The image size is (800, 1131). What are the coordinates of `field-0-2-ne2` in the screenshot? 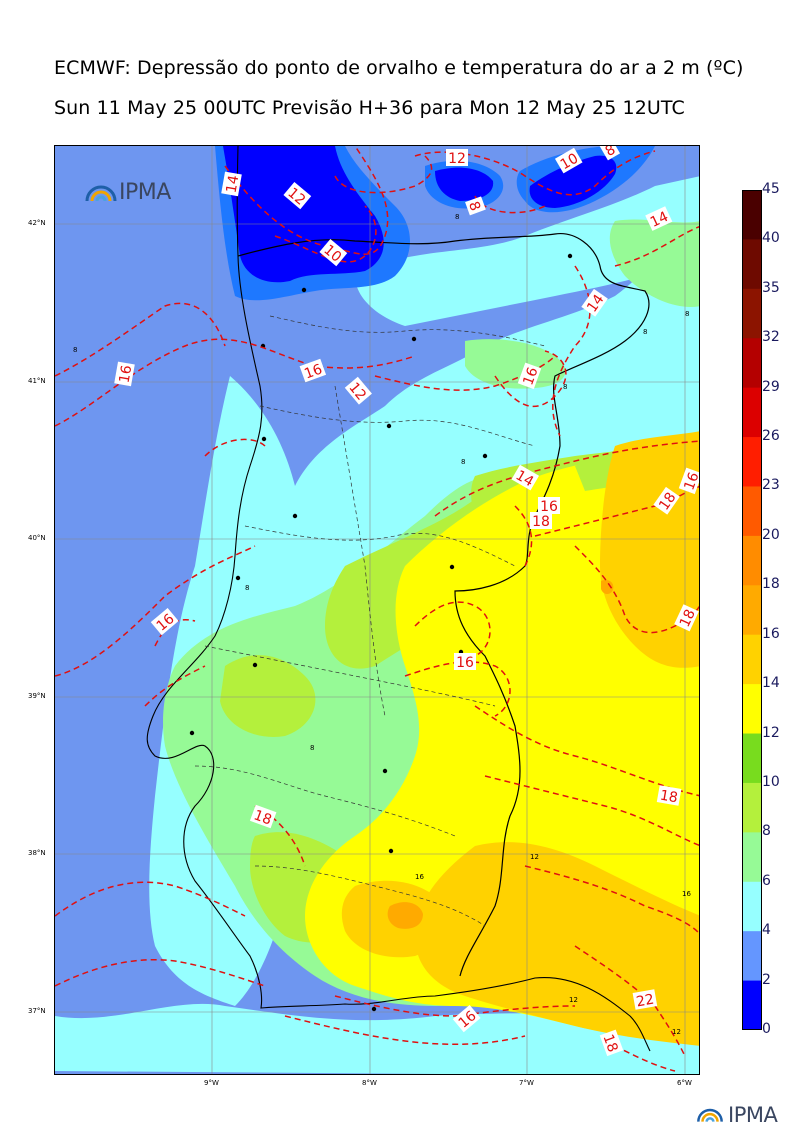 It's located at (573, 181).